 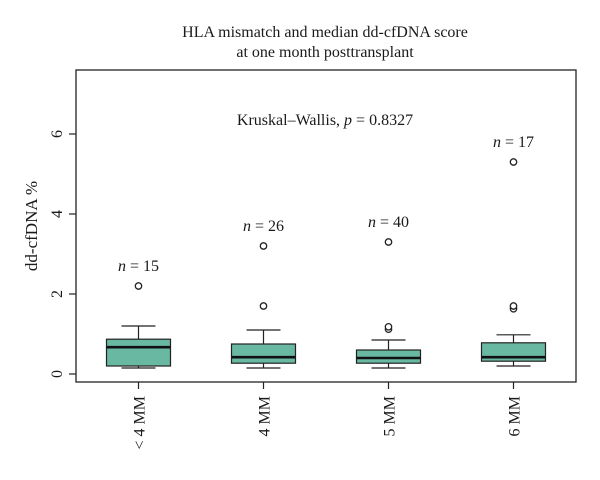 I want to click on box-group: n = 15, so click(x=138, y=313).